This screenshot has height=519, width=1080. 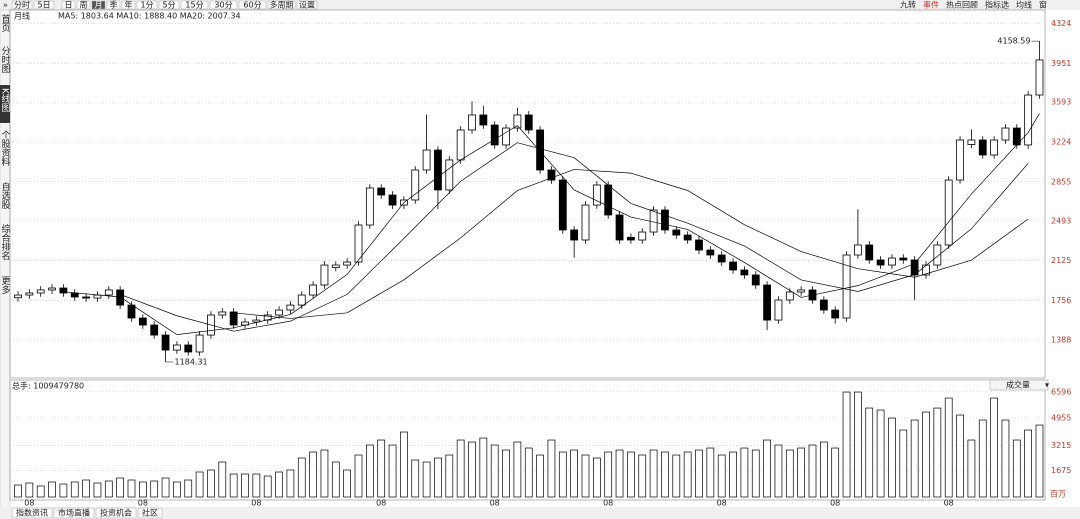 I want to click on sidebar-item: 综合排名, so click(x=5, y=242).